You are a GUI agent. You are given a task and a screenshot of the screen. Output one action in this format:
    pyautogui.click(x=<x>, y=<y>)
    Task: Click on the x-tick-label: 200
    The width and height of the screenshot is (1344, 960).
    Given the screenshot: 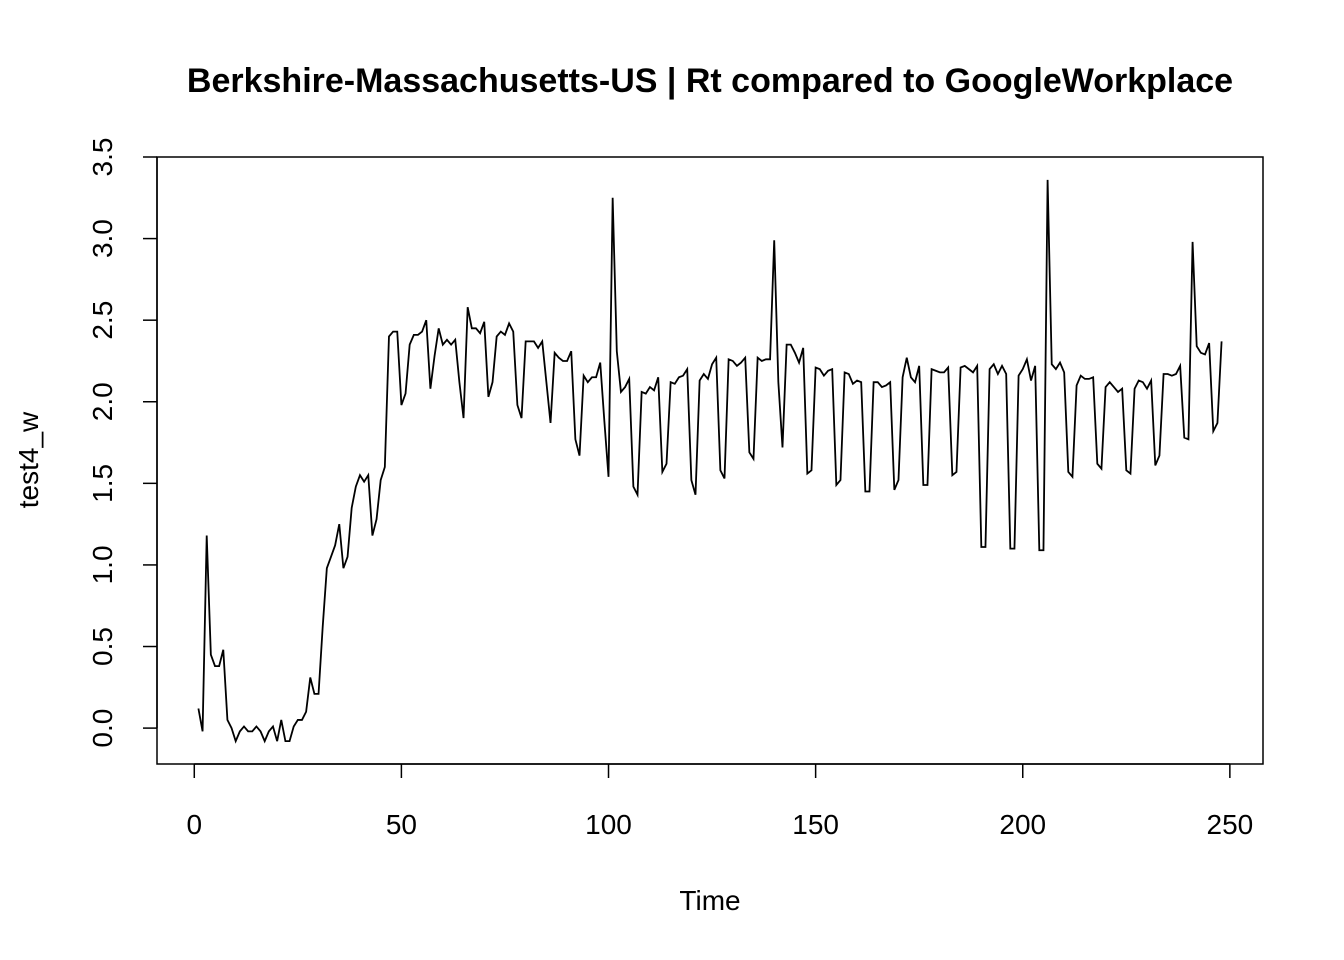 What is the action you would take?
    pyautogui.click(x=1022, y=824)
    